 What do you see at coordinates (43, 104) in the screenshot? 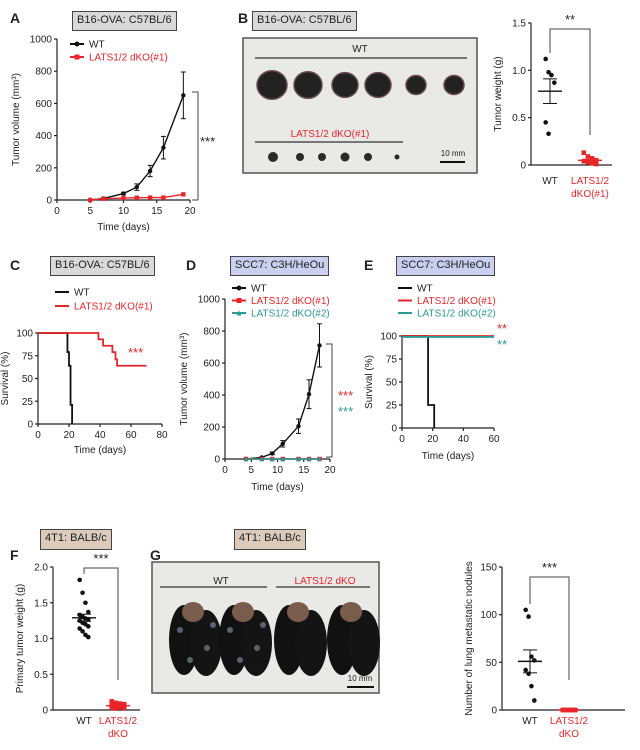
I see `panel-a-y-tick-label: 600` at bounding box center [43, 104].